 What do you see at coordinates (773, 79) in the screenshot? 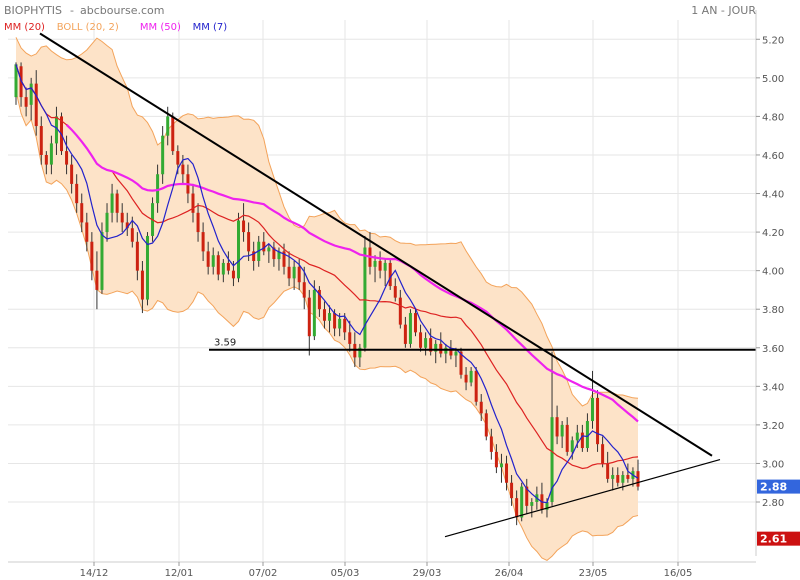
I see `y-tick-label: 5.00` at bounding box center [773, 79].